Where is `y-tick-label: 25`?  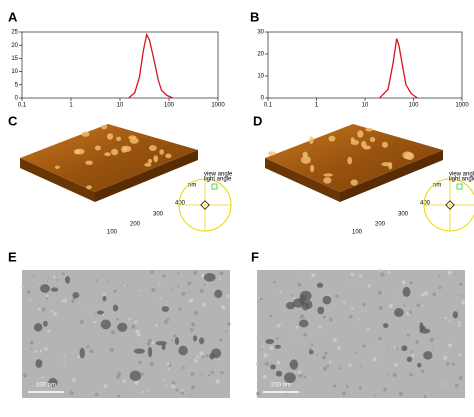
y-tick-label: 25 is located at coordinates (14, 33).